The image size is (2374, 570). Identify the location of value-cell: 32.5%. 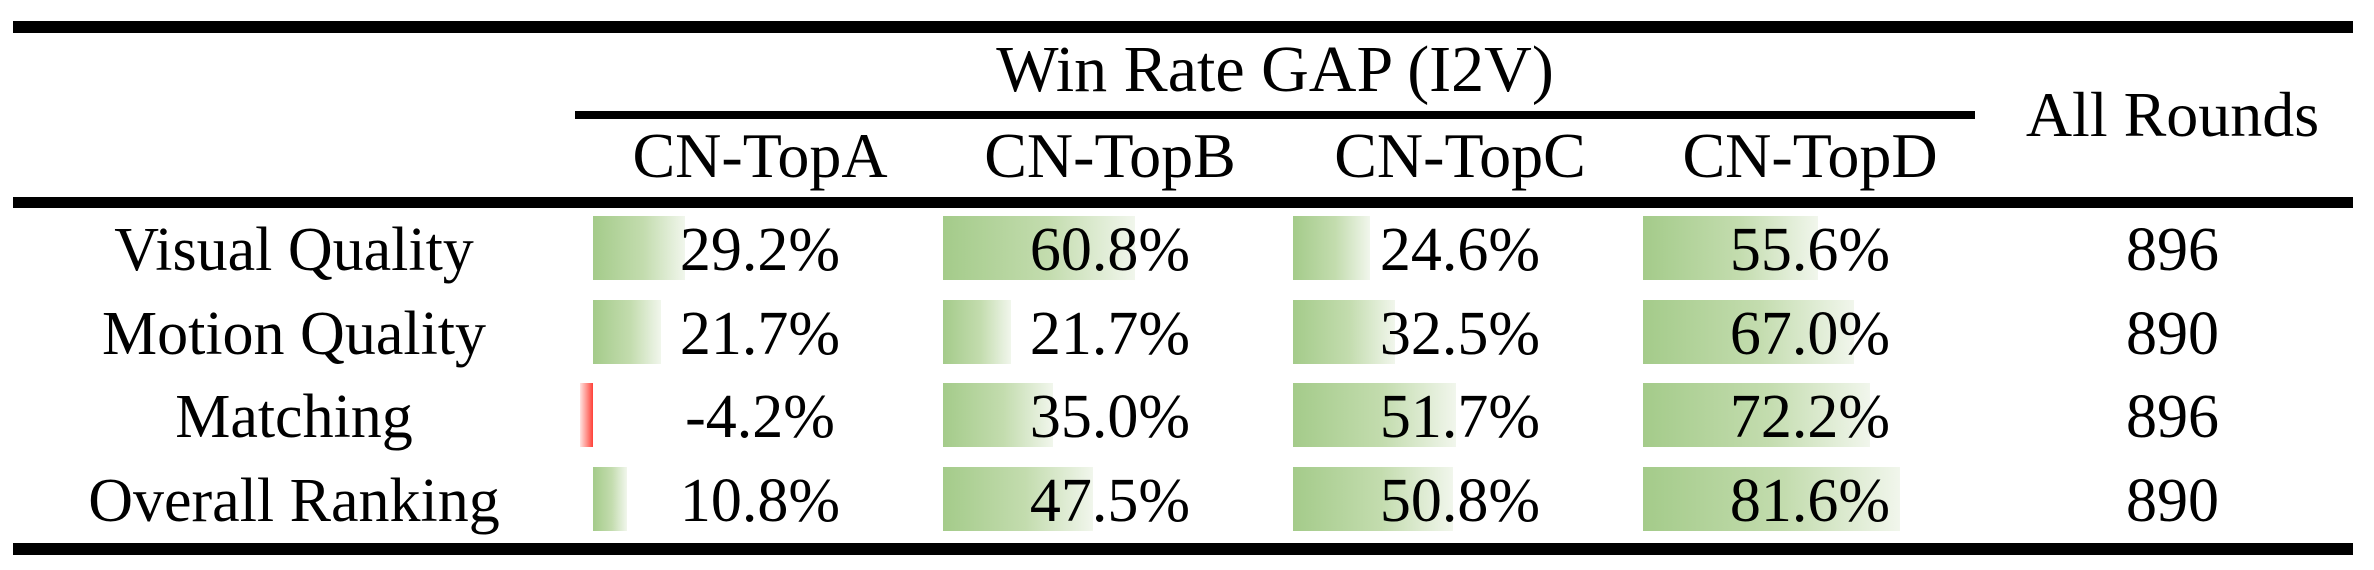
(1460, 335).